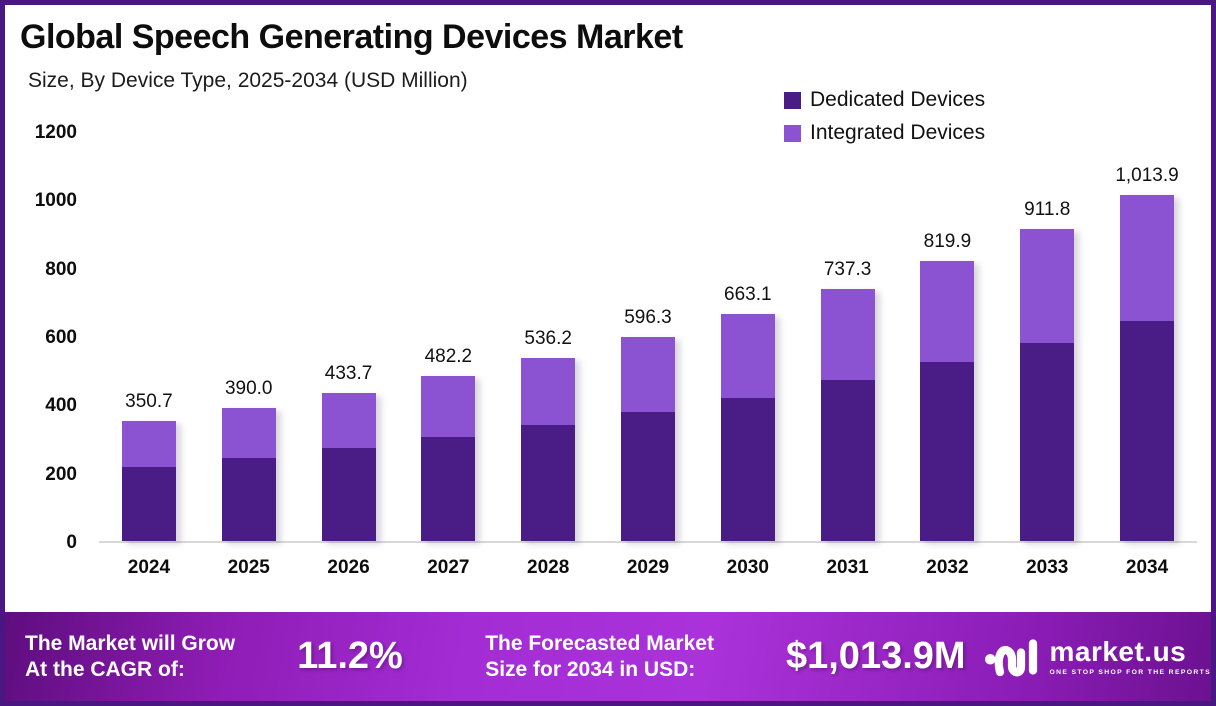 The image size is (1216, 706). I want to click on x-axis-label-2033: 2033, so click(1047, 567).